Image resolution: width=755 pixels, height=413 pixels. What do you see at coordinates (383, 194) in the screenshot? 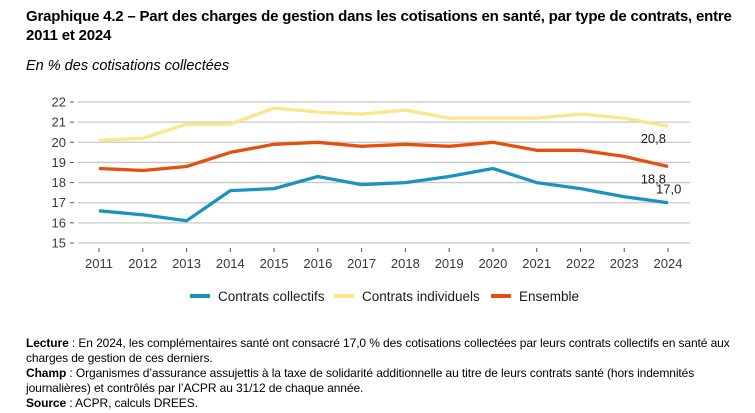
I see `series-line-contrats-collectifs` at bounding box center [383, 194].